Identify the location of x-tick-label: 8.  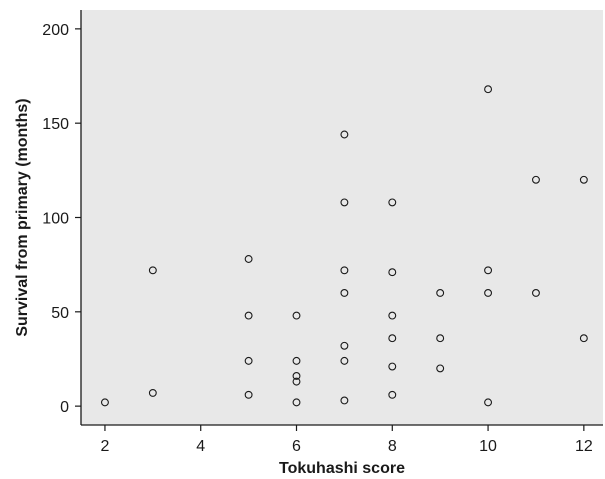
(392, 446).